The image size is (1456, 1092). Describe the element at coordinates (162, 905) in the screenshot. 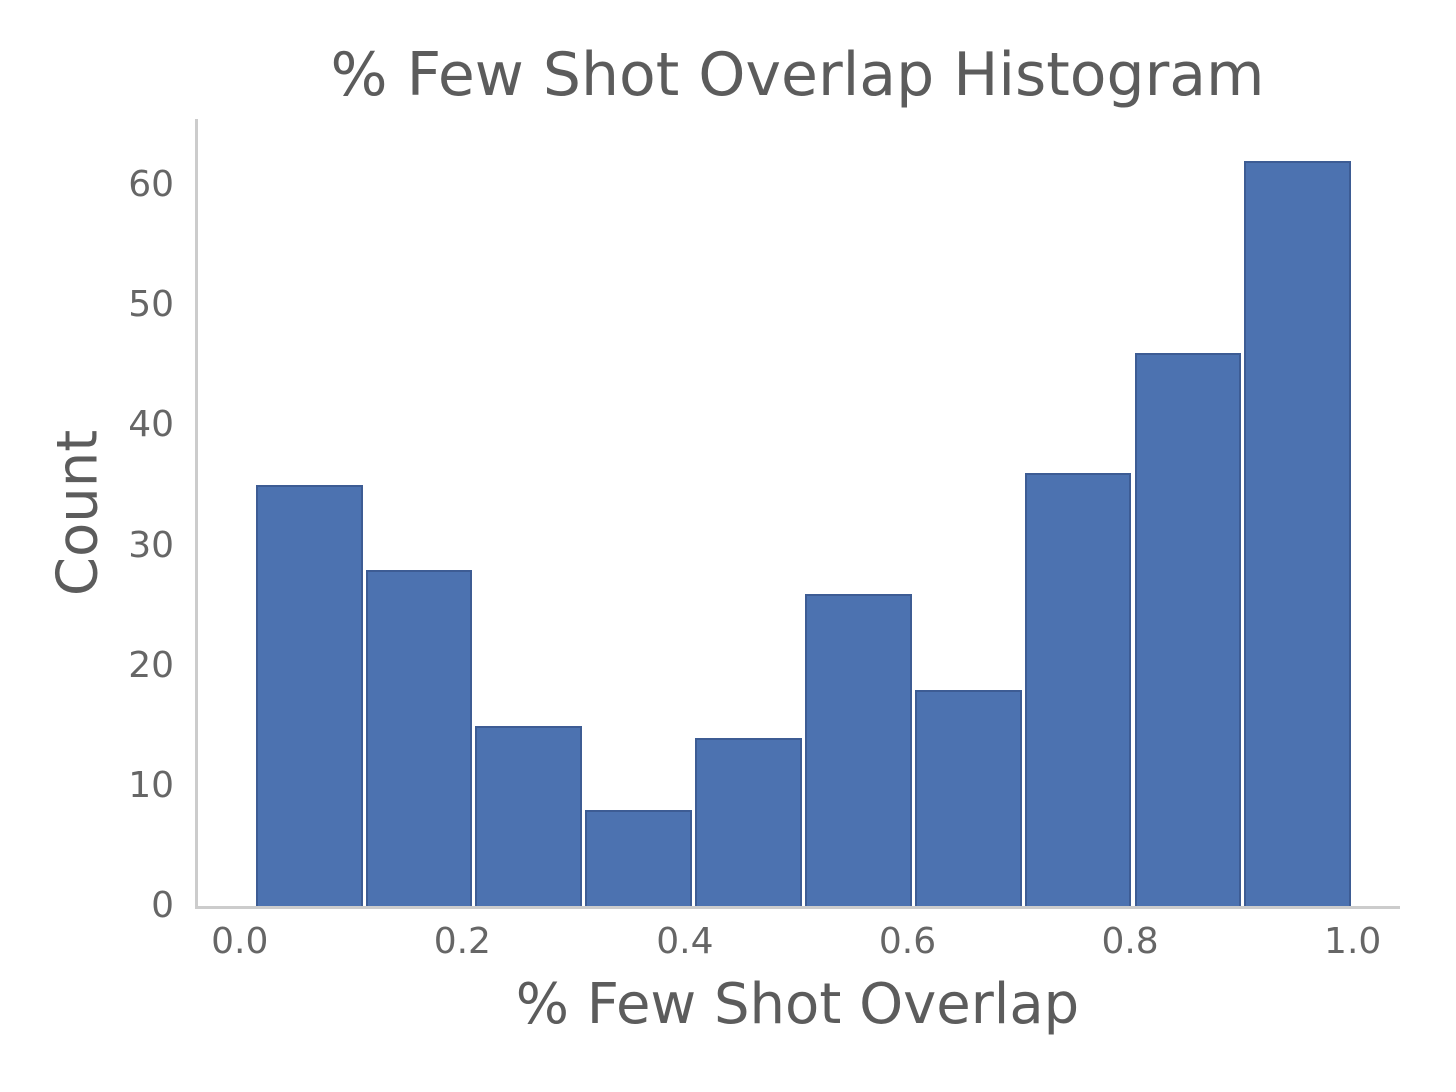

I see `y-tick-label: 0` at that location.